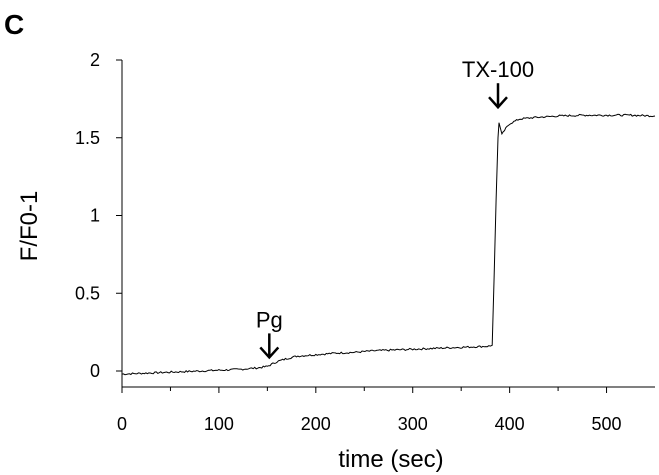  I want to click on annotation-label: TX-100, so click(498, 69).